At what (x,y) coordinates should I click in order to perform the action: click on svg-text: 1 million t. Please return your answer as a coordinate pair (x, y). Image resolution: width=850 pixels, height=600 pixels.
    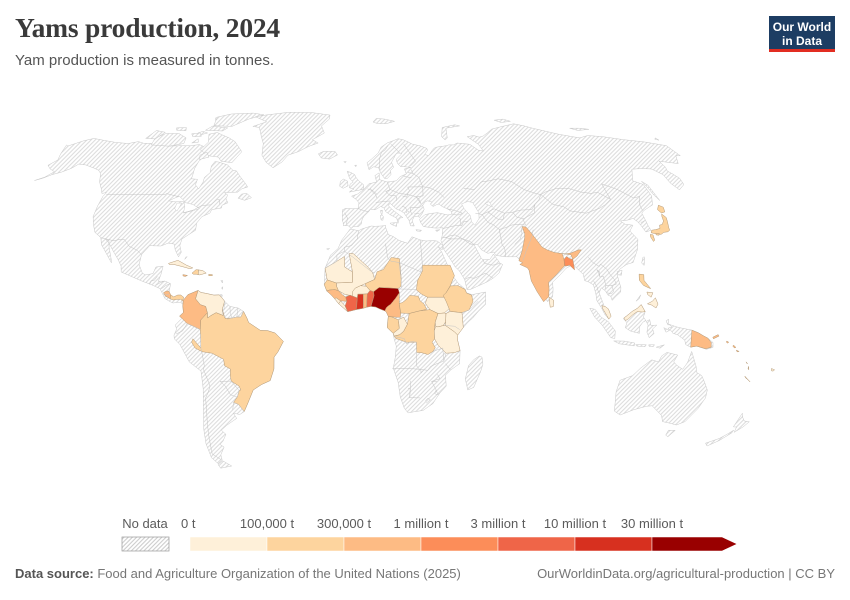
    Looking at the image, I should click on (421, 523).